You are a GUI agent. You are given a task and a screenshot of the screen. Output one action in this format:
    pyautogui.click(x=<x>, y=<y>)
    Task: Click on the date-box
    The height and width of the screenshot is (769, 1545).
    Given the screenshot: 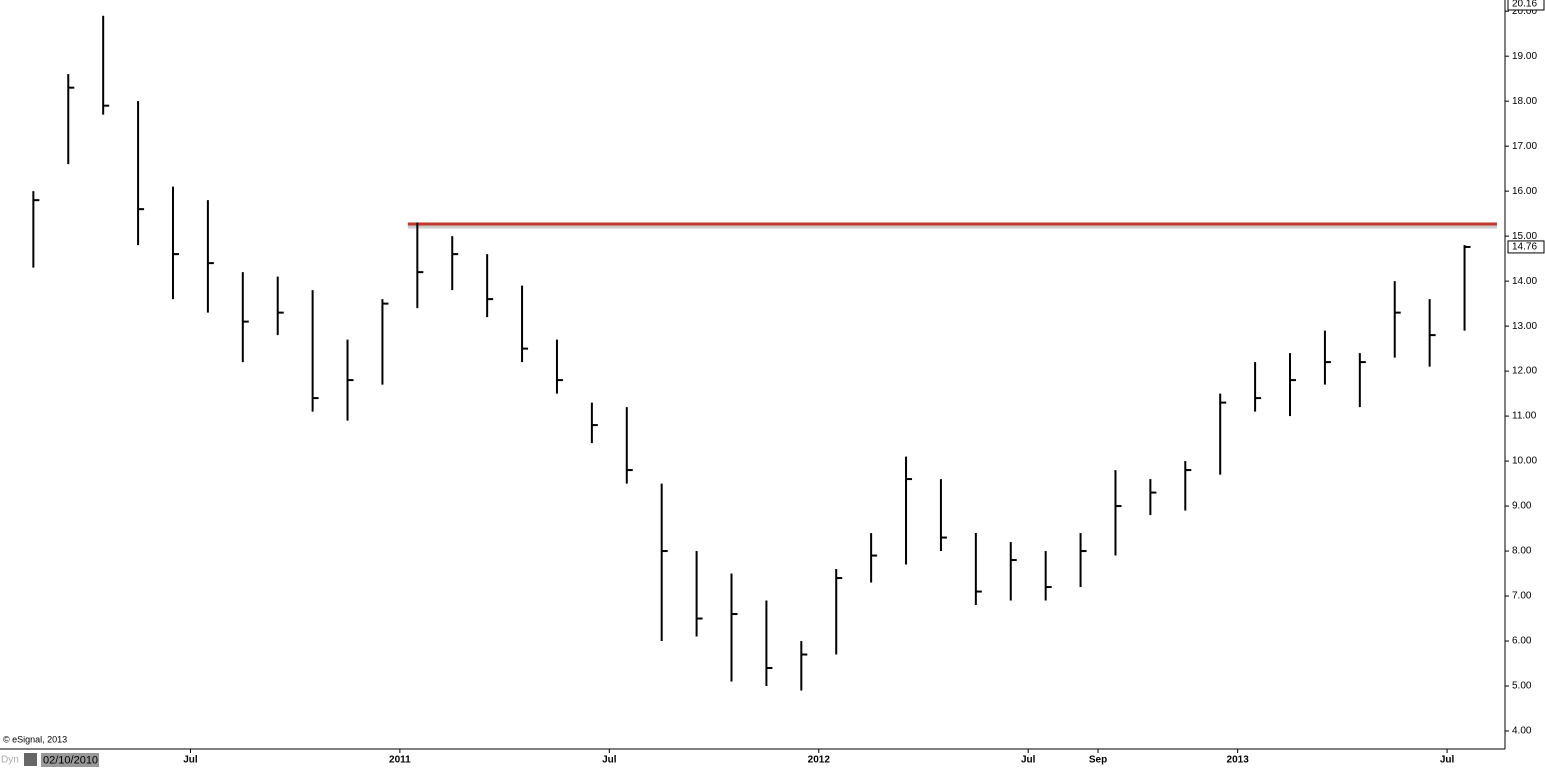 What is the action you would take?
    pyautogui.click(x=70, y=760)
    